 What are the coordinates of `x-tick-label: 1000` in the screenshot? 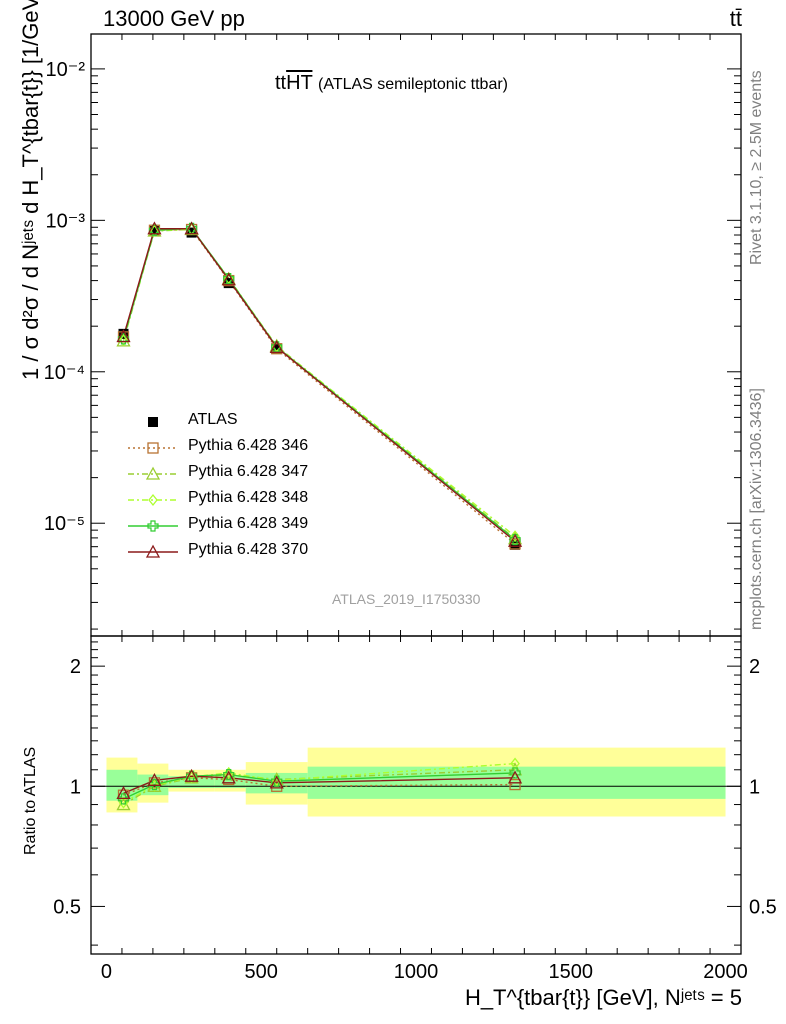 It's located at (416, 972).